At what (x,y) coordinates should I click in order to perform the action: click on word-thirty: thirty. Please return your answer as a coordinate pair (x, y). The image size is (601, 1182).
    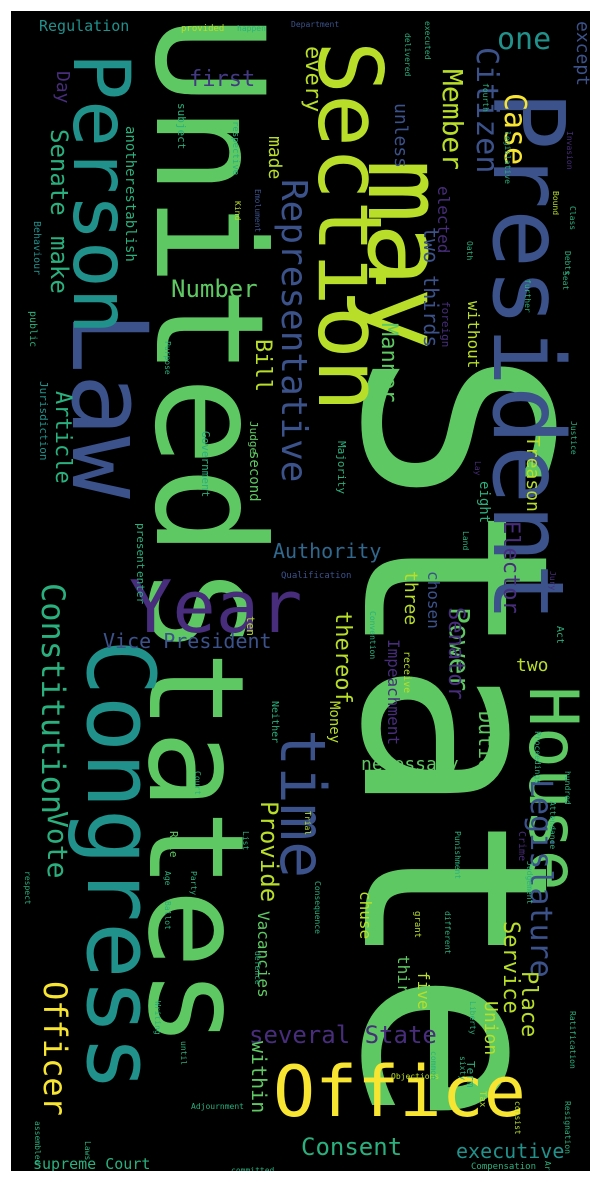
    Looking at the image, I should click on (403, 984).